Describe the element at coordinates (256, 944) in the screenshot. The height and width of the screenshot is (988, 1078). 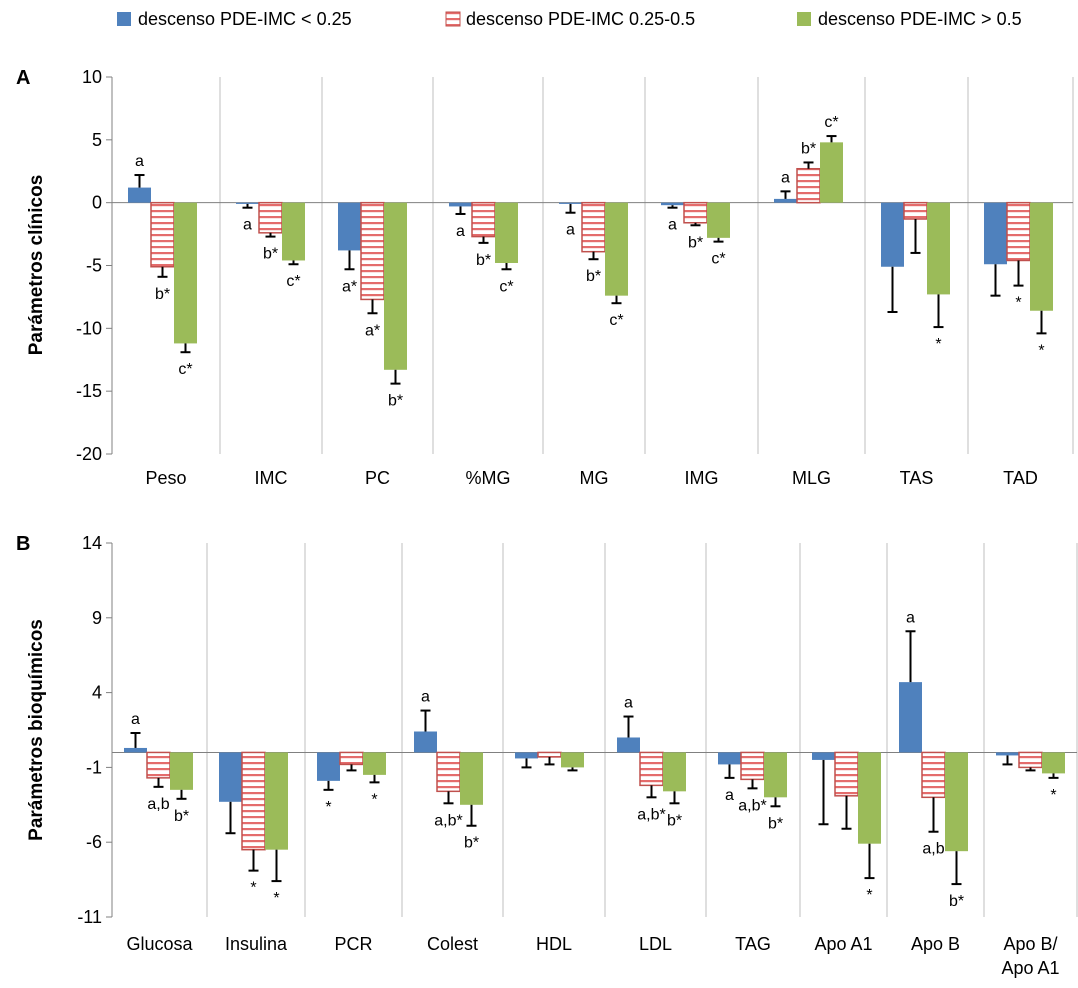
I see `category-label: Insulina` at that location.